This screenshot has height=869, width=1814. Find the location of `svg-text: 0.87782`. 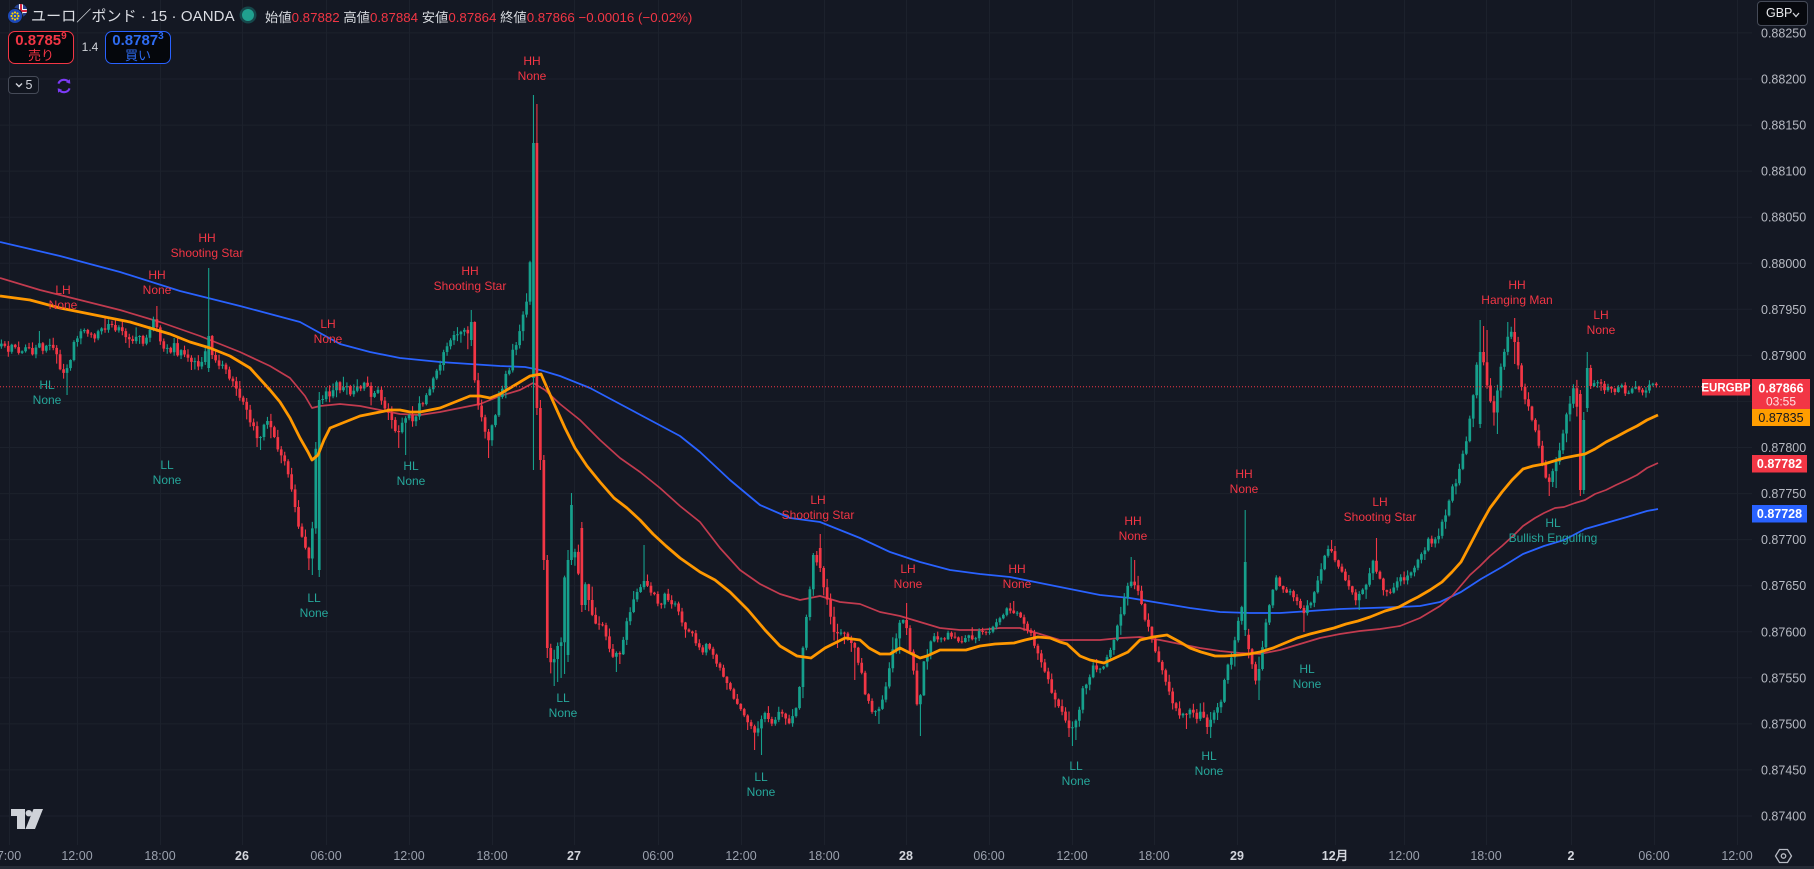

svg-text: 0.87782 is located at coordinates (1779, 464).